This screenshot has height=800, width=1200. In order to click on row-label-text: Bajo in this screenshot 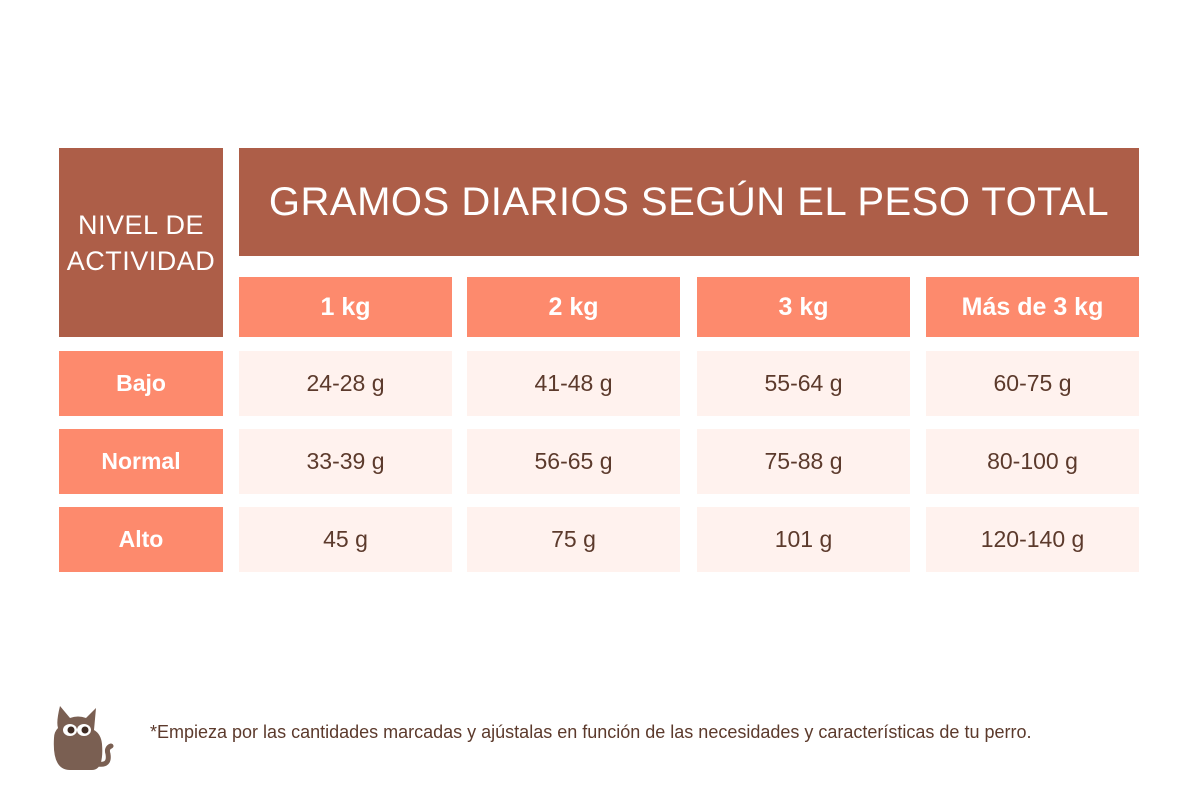, I will do `click(141, 383)`.